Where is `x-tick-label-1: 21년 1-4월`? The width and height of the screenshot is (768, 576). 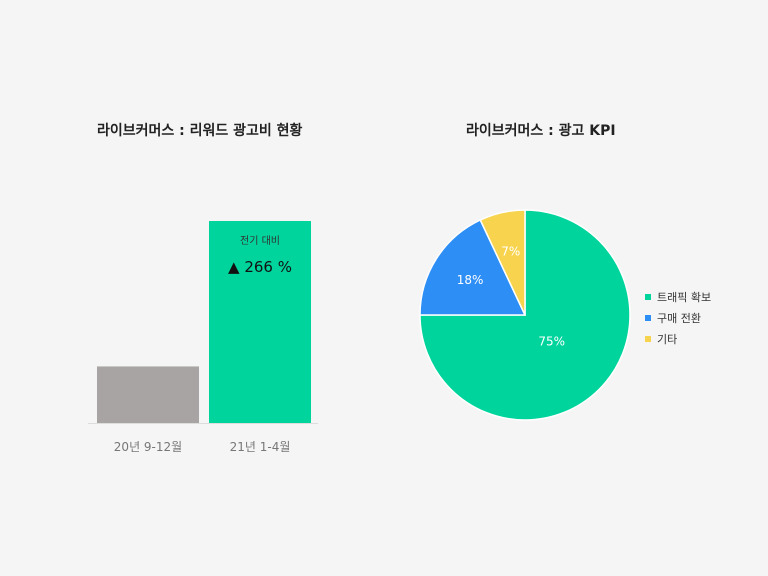 x-tick-label-1: 21년 1-4월 is located at coordinates (260, 447).